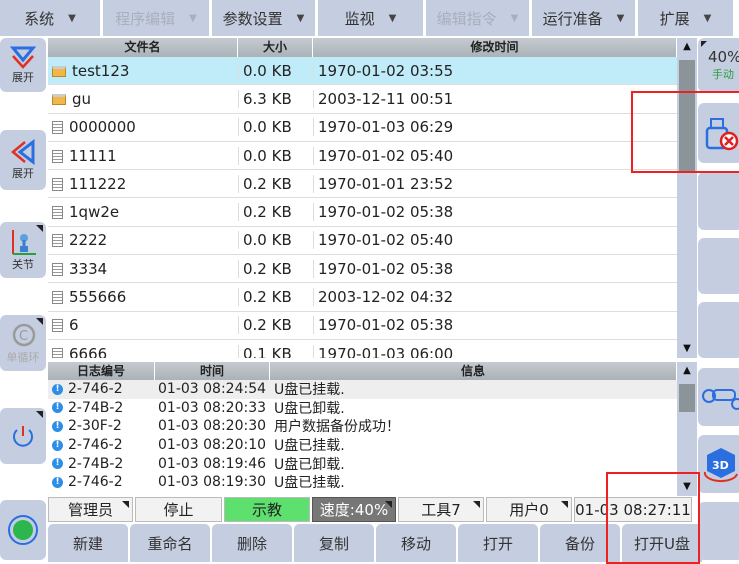  What do you see at coordinates (529, 509) in the screenshot?
I see `user-frame-status: 用户0` at bounding box center [529, 509].